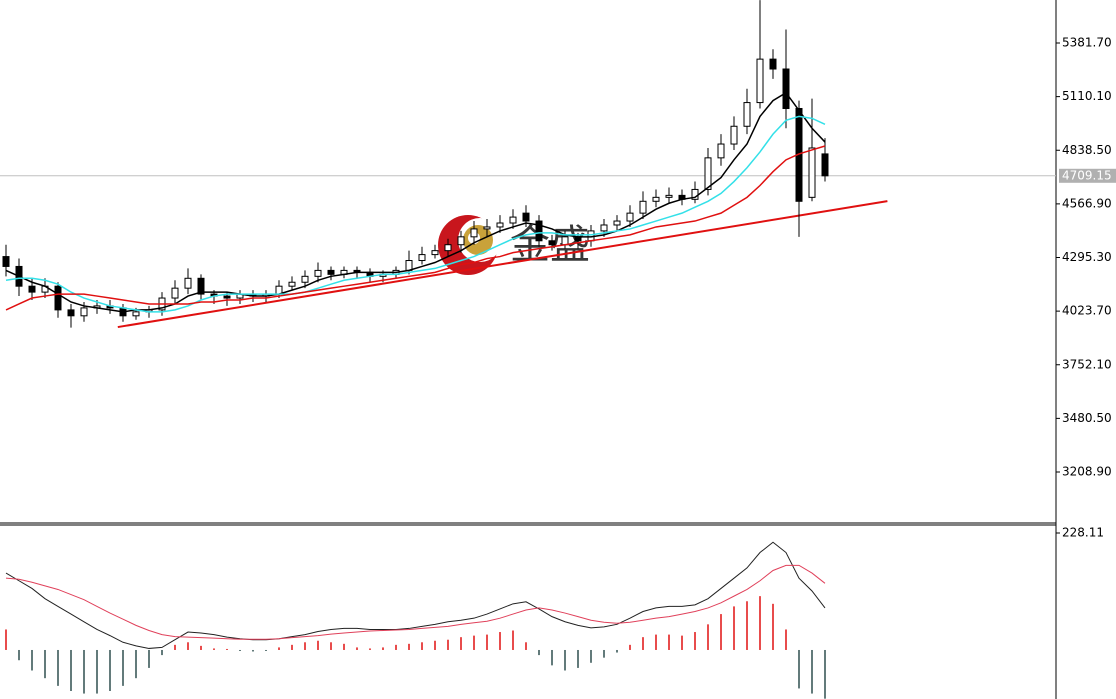 The image size is (1116, 699). What do you see at coordinates (1087, 257) in the screenshot?
I see `y-tick-label: 4295.30` at bounding box center [1087, 257].